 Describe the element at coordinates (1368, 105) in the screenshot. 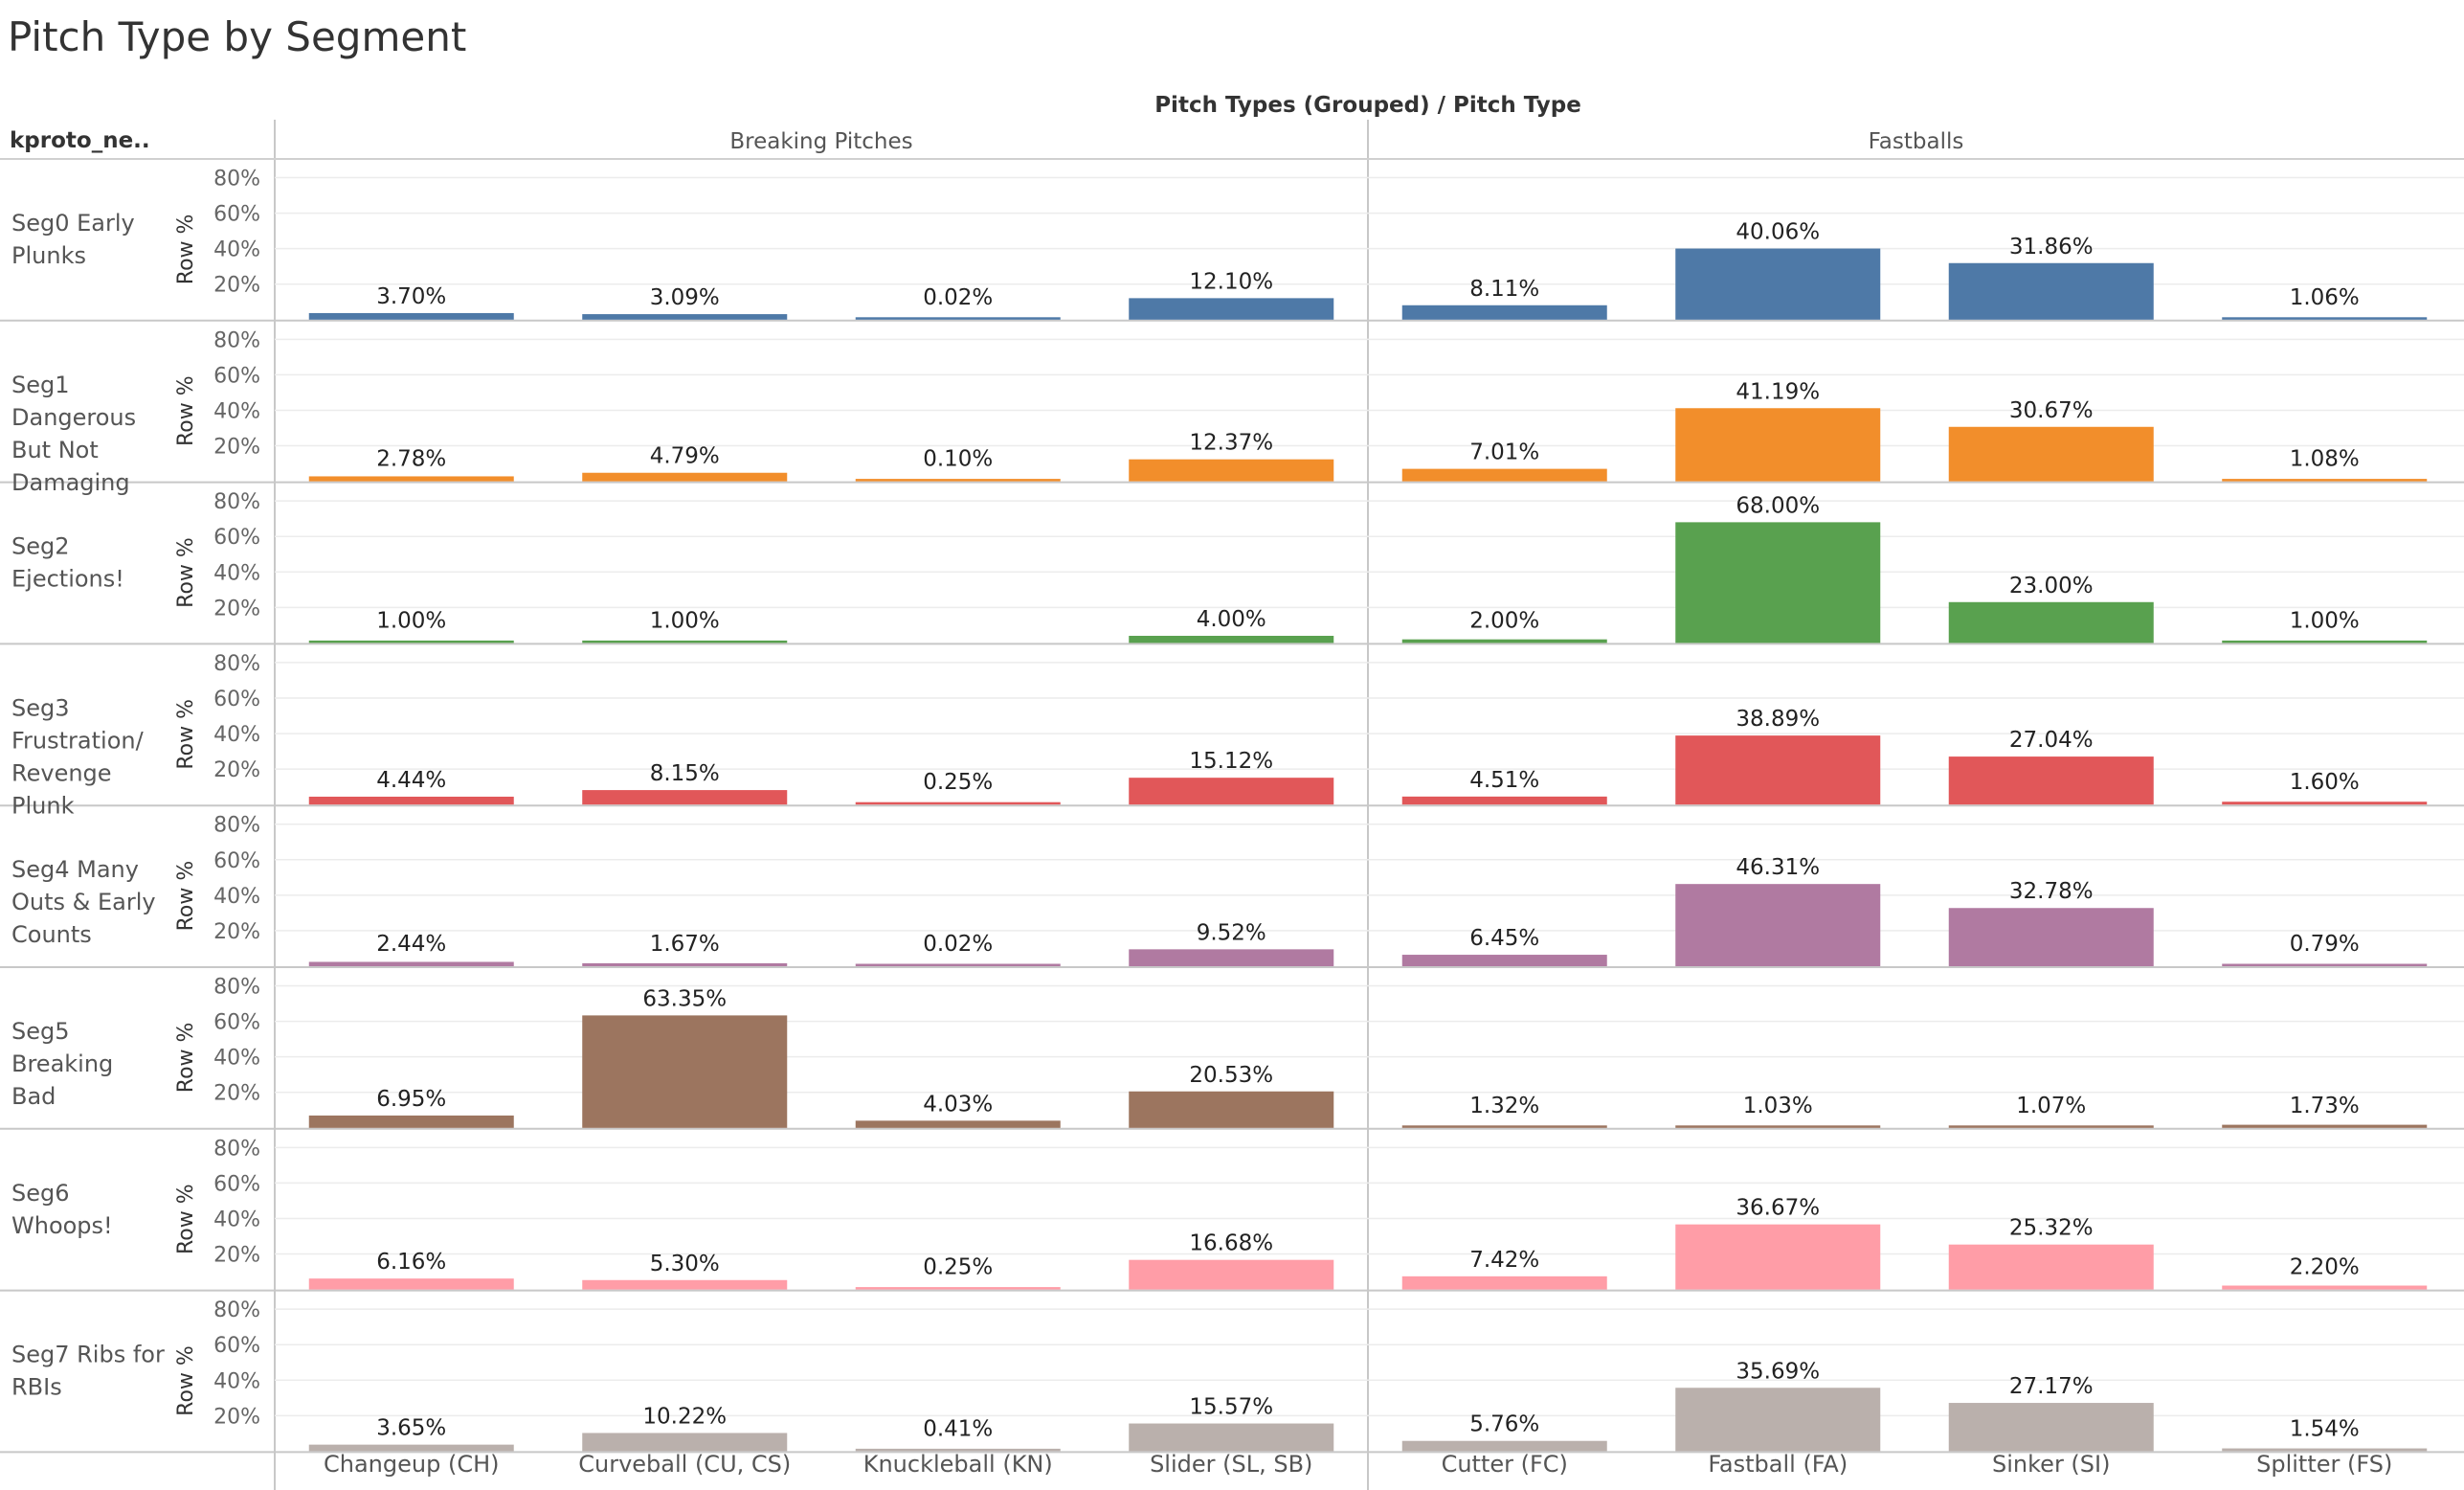

I see `column-field-label: Pitch Types (Grouped) / Pitch Type` at that location.